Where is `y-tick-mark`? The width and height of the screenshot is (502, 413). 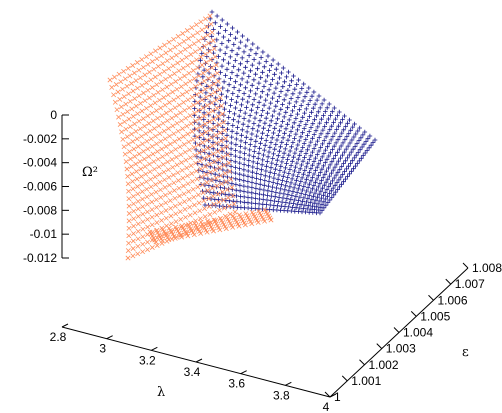 y-tick-mark is located at coordinates (344, 378).